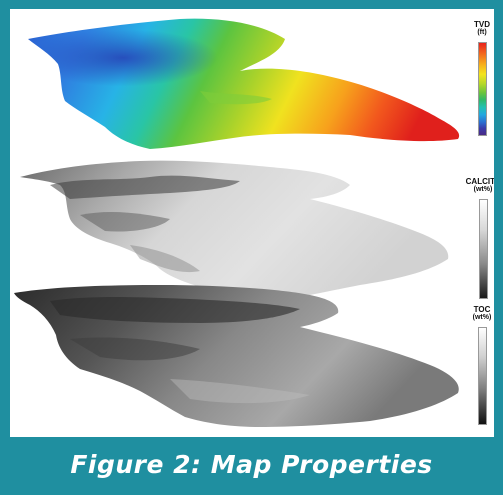  Describe the element at coordinates (482, 89) in the screenshot. I see `tvd-colorbar` at that location.